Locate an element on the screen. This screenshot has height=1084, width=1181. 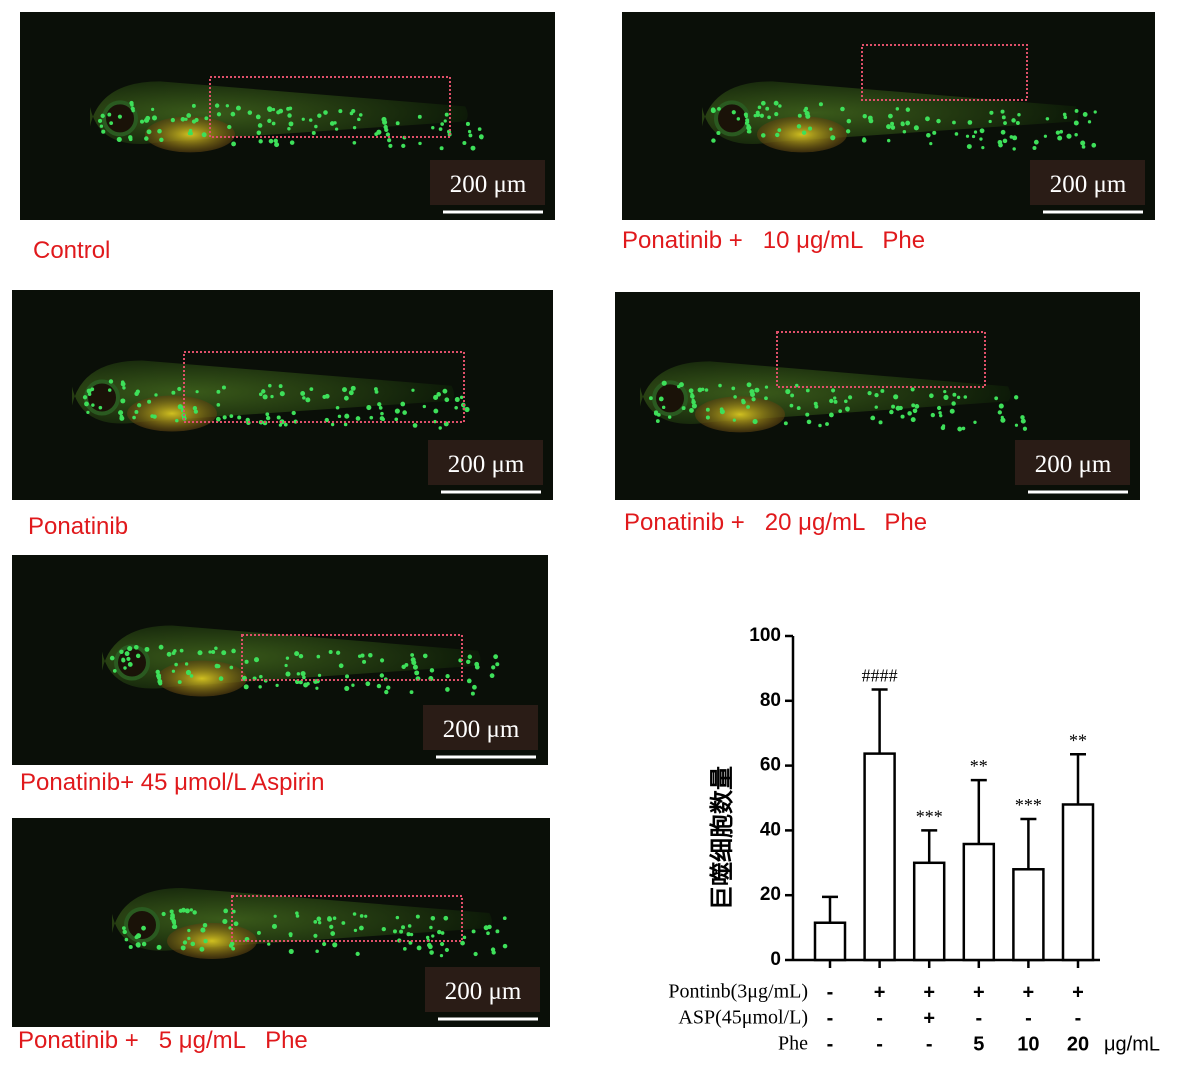
panel-caption: Ponatinib + 20 μg/mL Phe is located at coordinates (775, 522).